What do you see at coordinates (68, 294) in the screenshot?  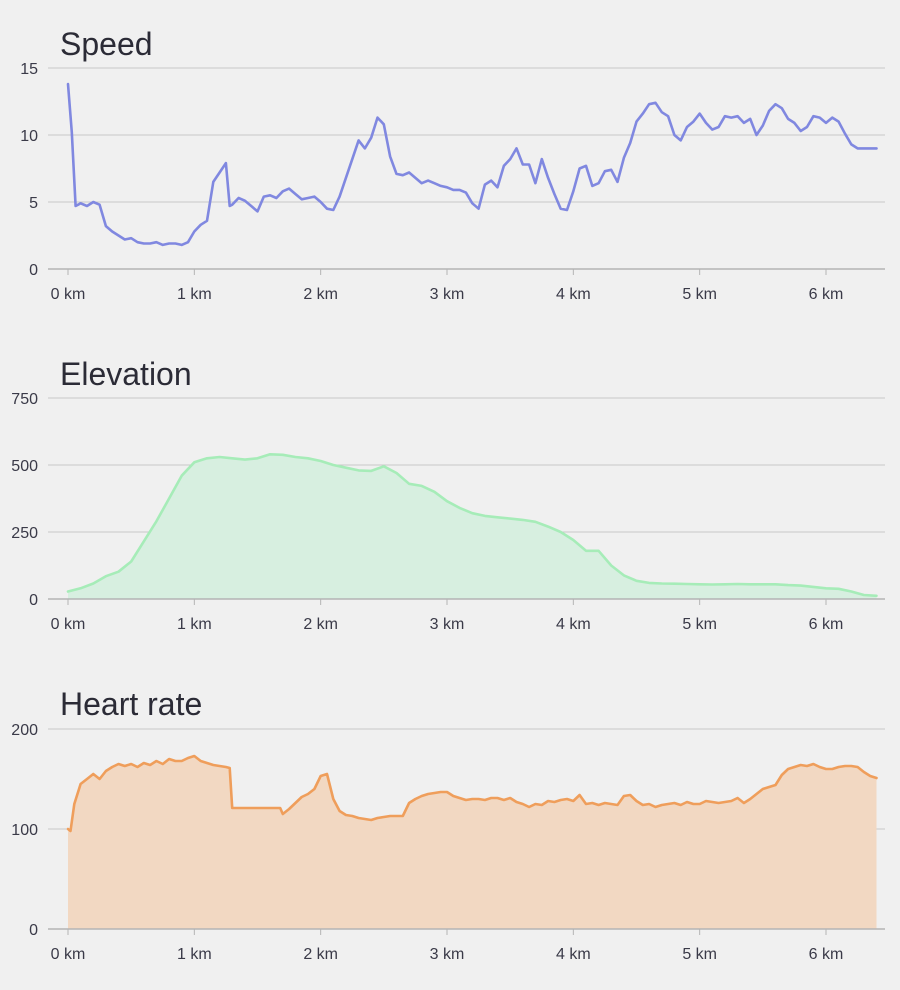 I see `speed-x-tick-label: 0 km` at bounding box center [68, 294].